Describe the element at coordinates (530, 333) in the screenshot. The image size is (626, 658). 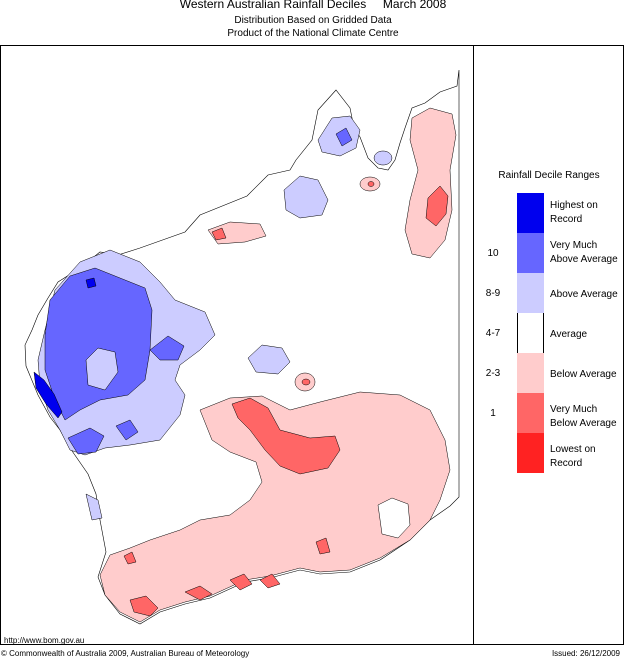
I see `legend-swatch-average` at that location.